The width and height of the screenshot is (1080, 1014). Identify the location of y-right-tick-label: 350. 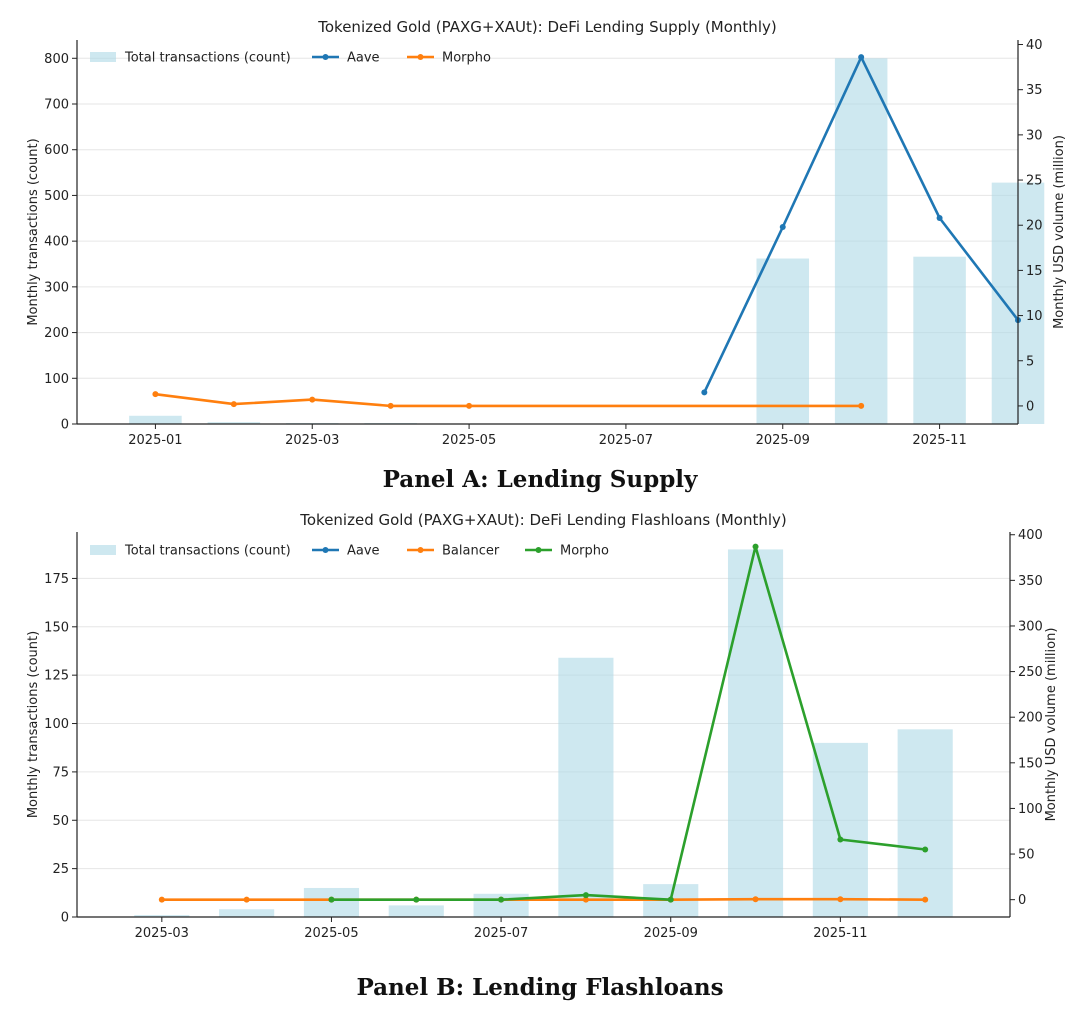
(1030, 581).